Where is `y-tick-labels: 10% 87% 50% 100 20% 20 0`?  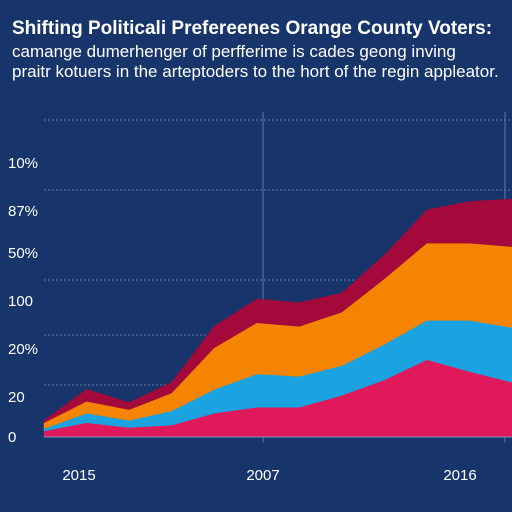
y-tick-labels: 10% 87% 50% 100 20% 20 0 is located at coordinates (23, 300).